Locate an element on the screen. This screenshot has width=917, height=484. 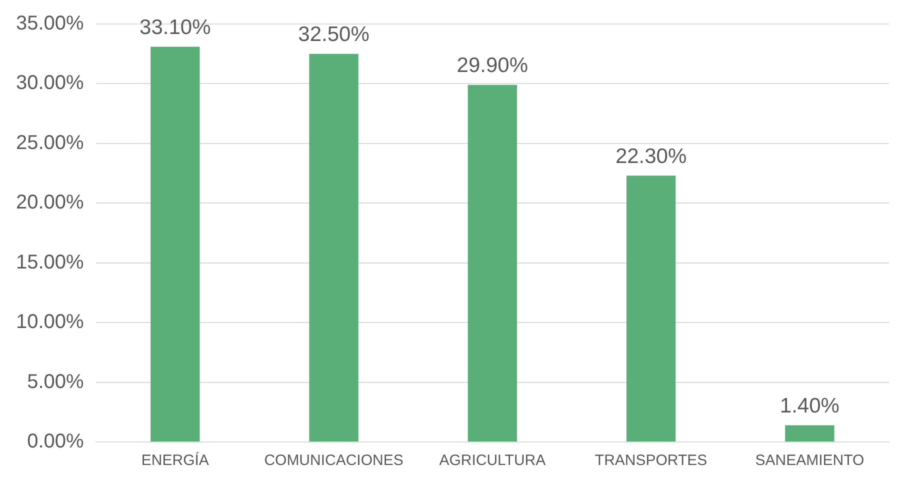
y-tick-label: 25.00% is located at coordinates (50, 143).